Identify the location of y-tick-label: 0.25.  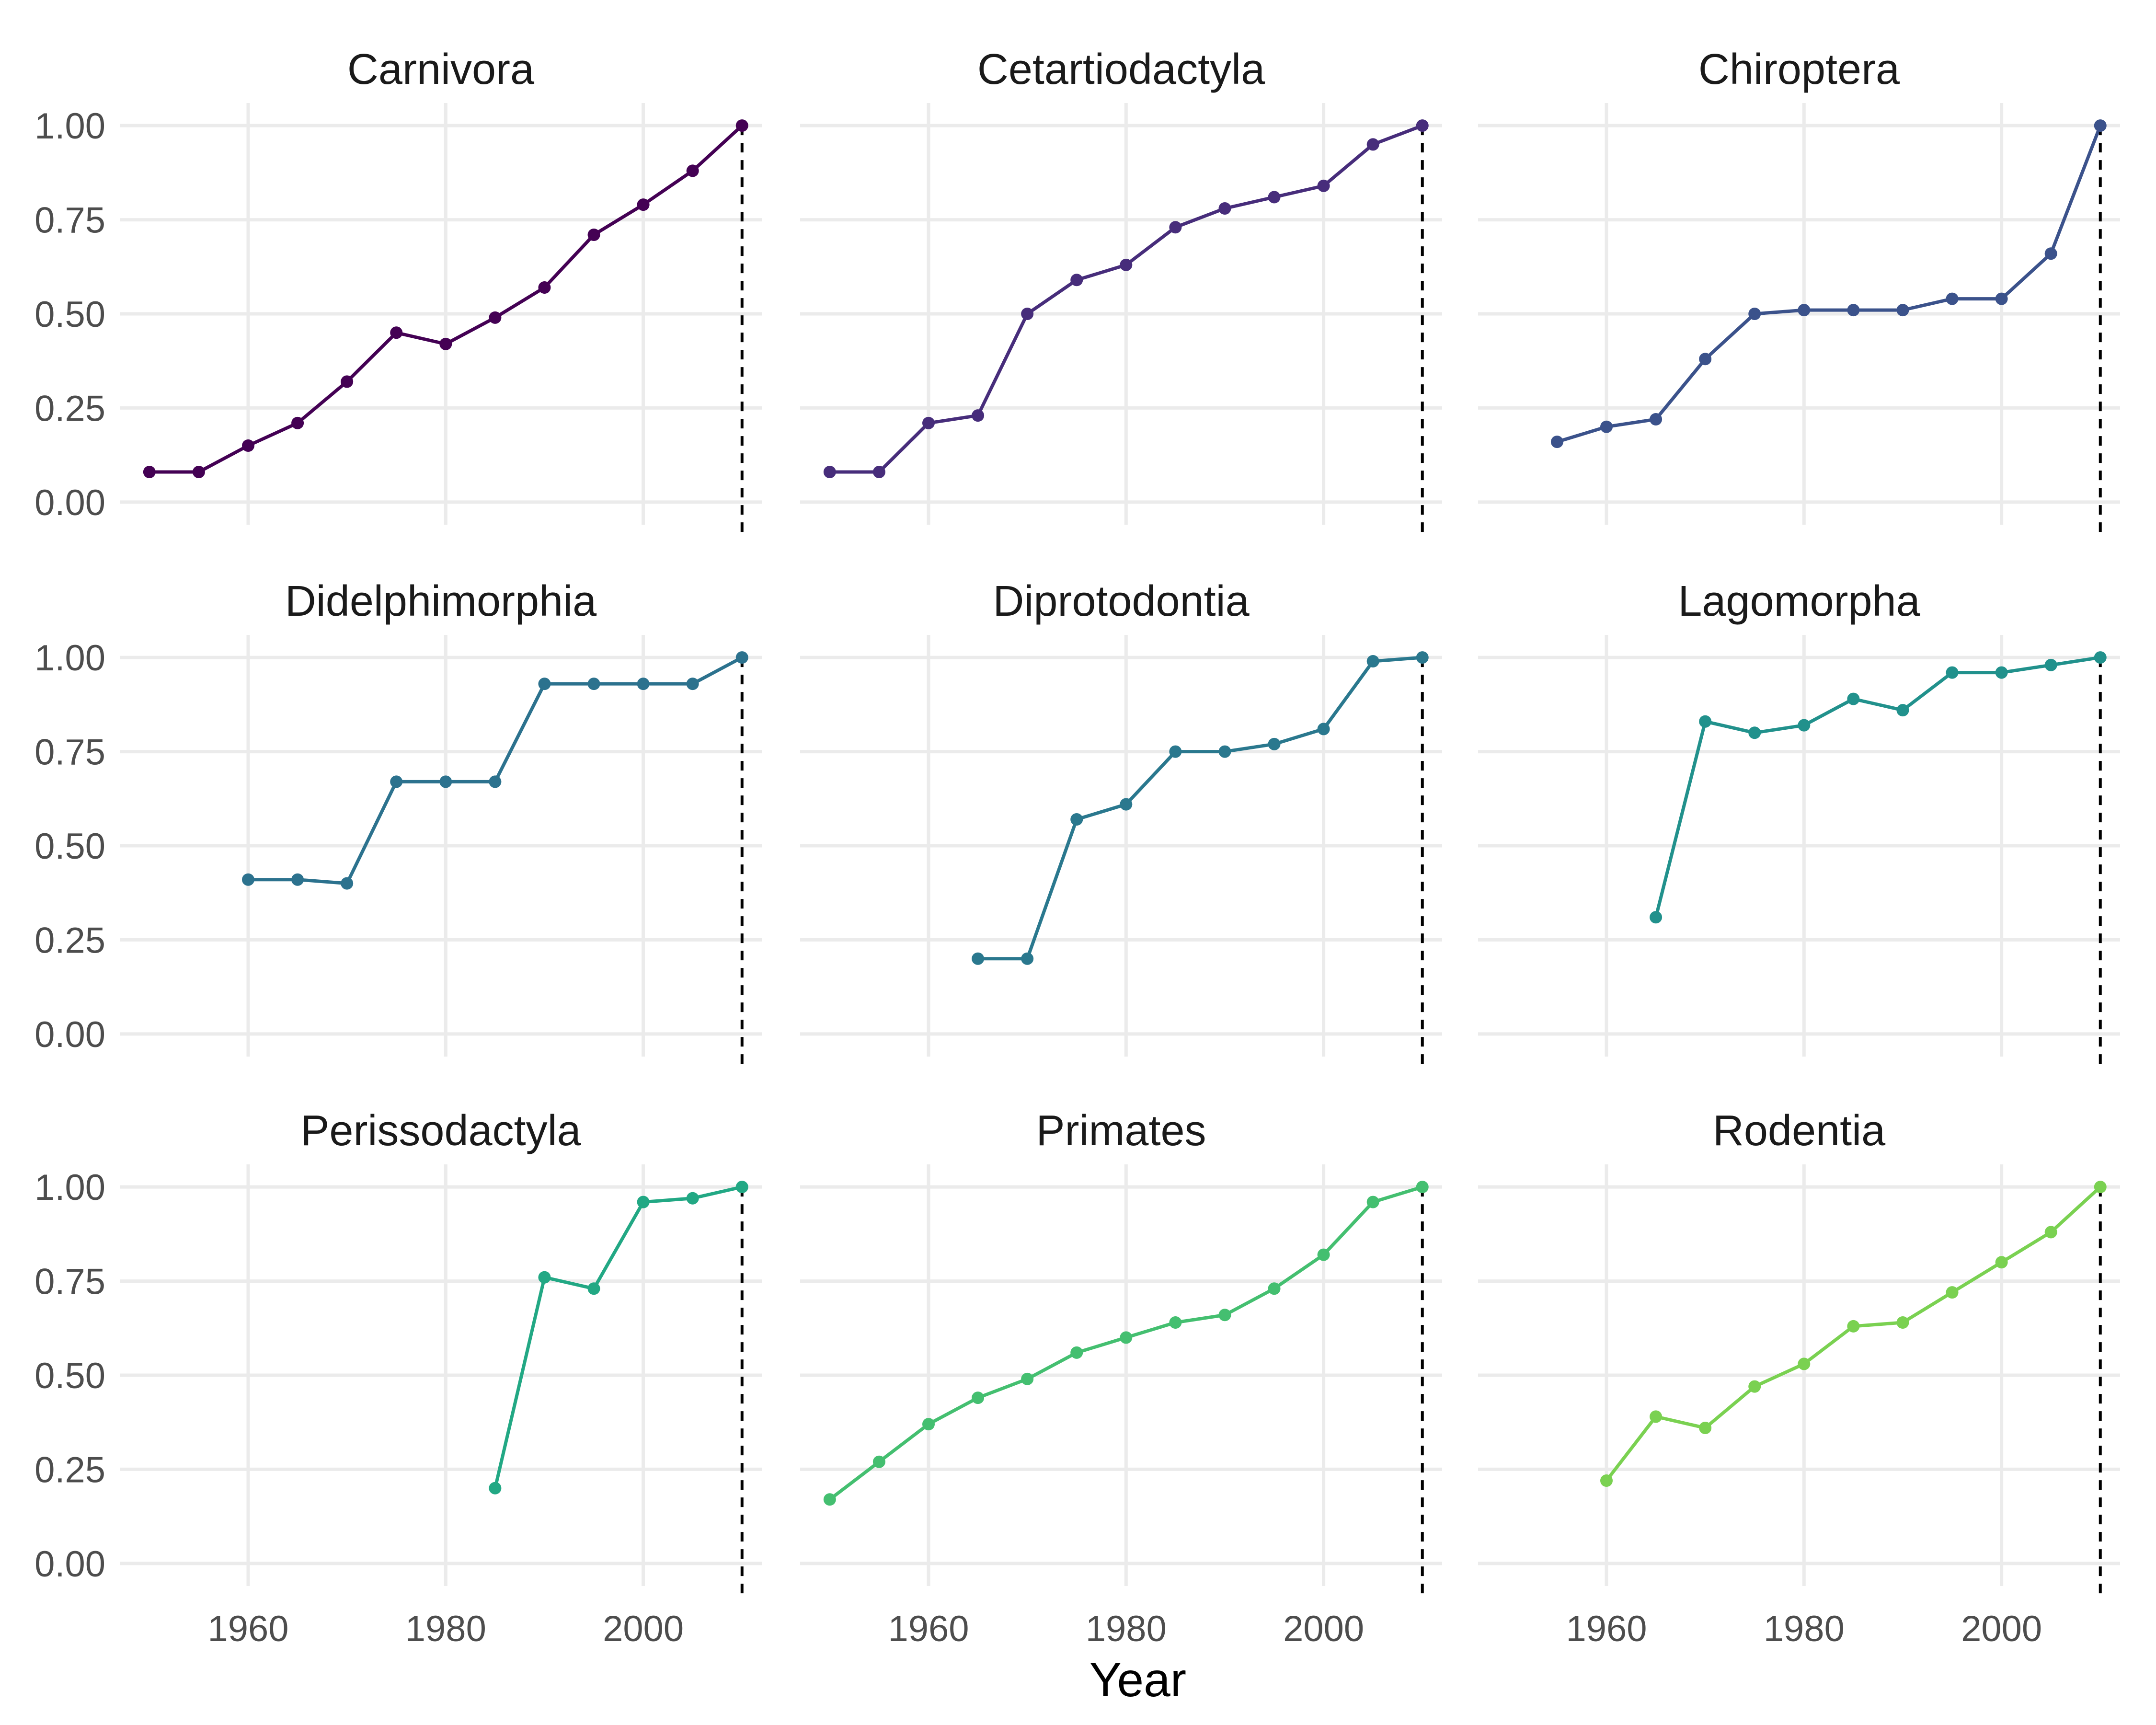
(69, 408).